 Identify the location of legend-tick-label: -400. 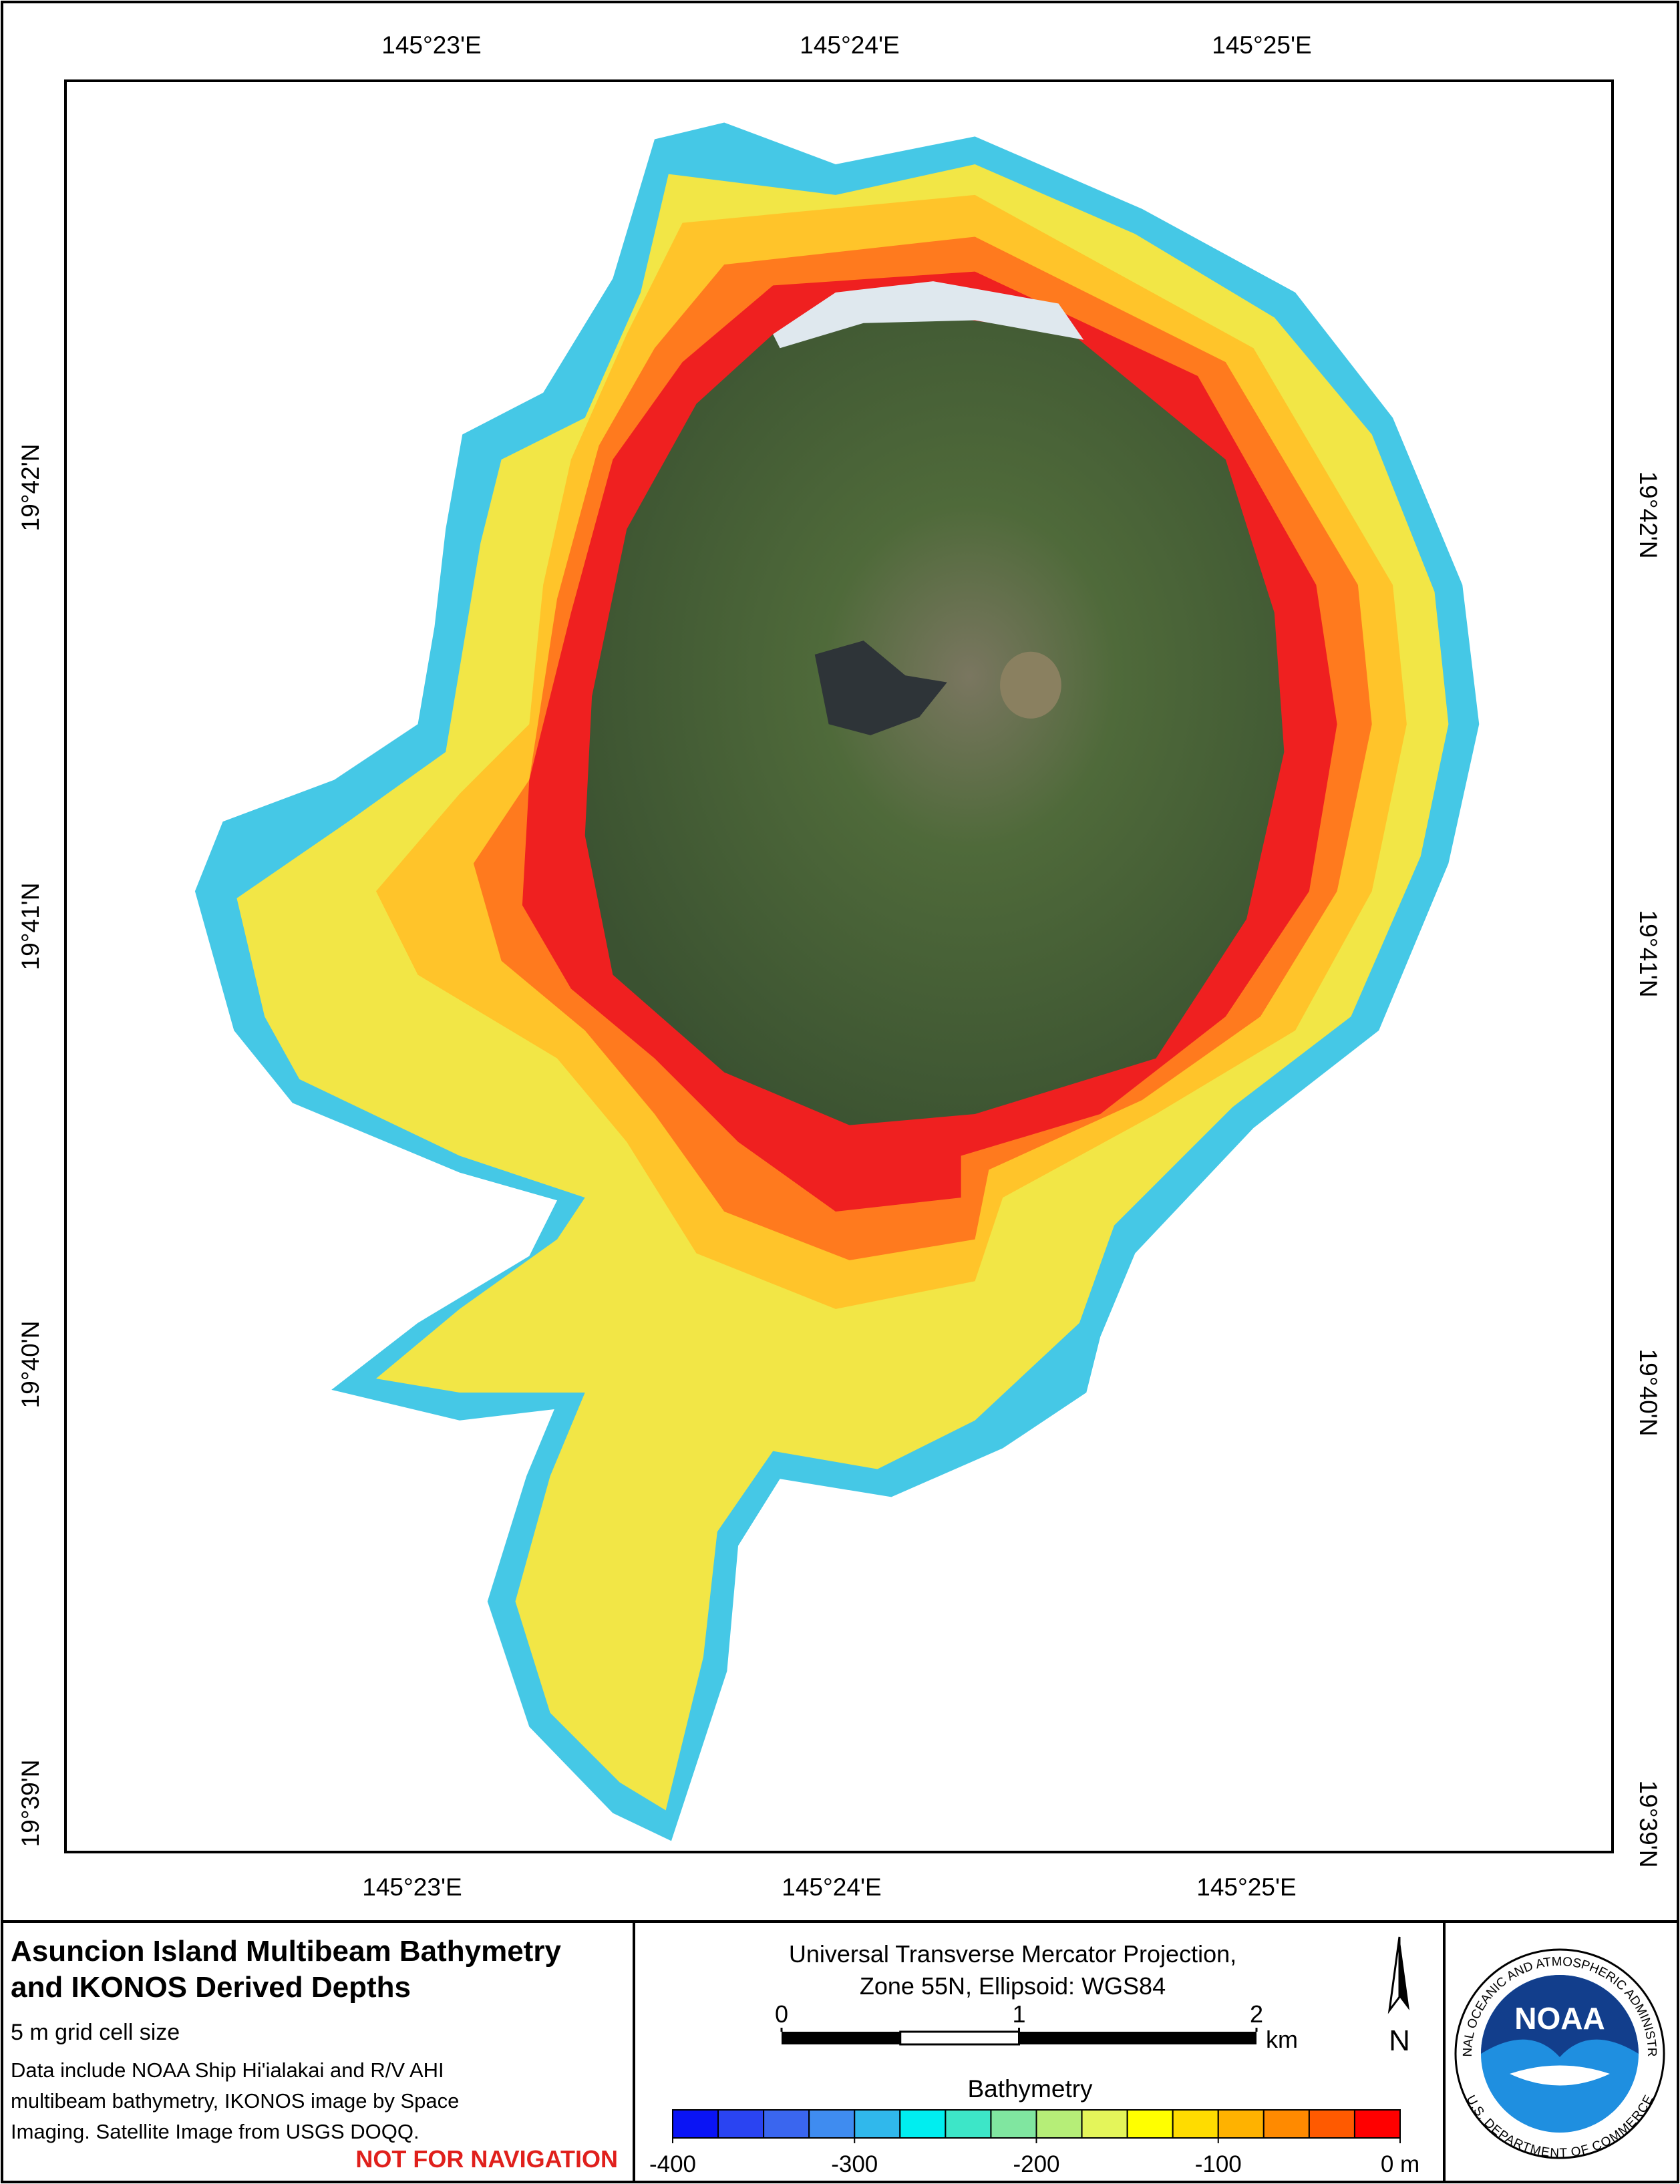
(672, 2164).